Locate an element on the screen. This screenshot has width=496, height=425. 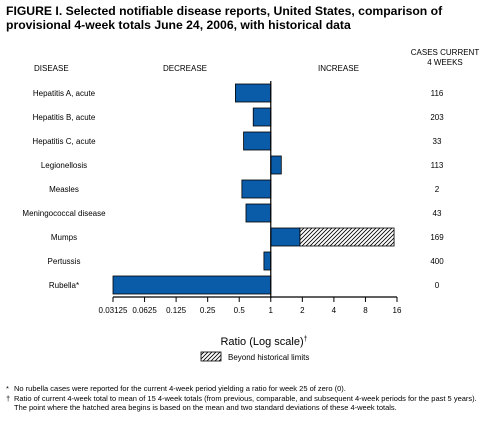
category-label-8: Rubella* is located at coordinates (64, 285).